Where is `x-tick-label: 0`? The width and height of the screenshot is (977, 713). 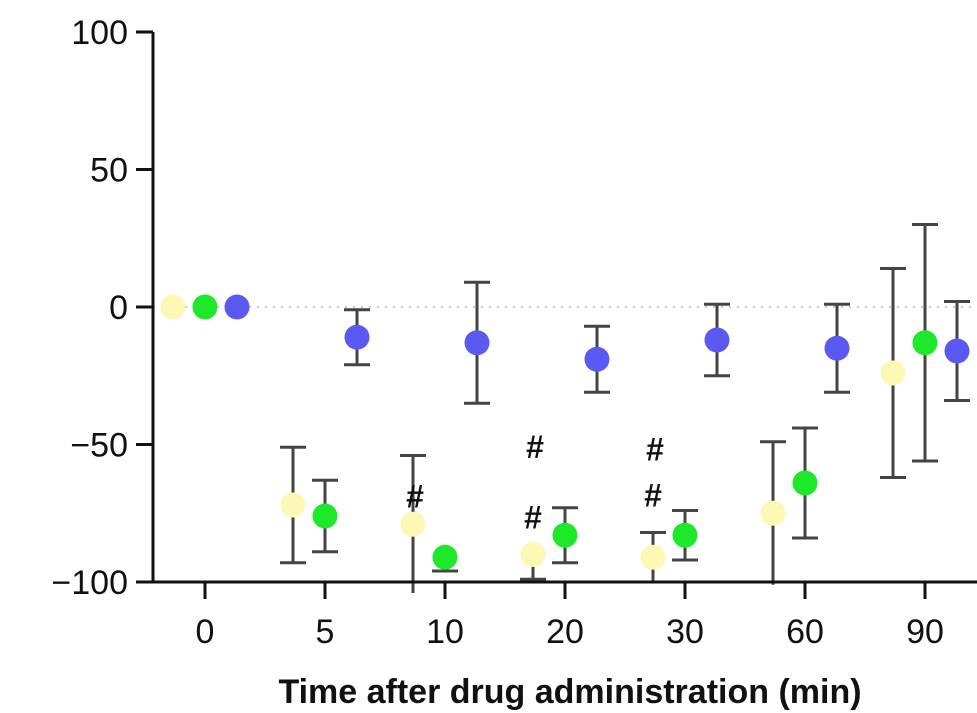 x-tick-label: 0 is located at coordinates (205, 632).